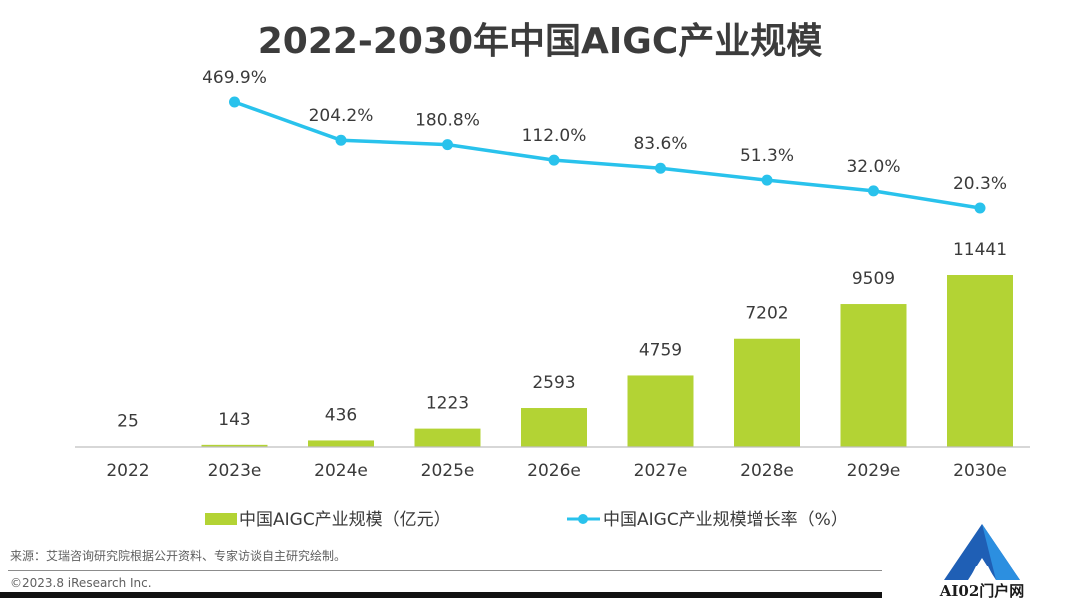 The image size is (1080, 601). I want to click on growth-point-2026e, so click(554, 160).